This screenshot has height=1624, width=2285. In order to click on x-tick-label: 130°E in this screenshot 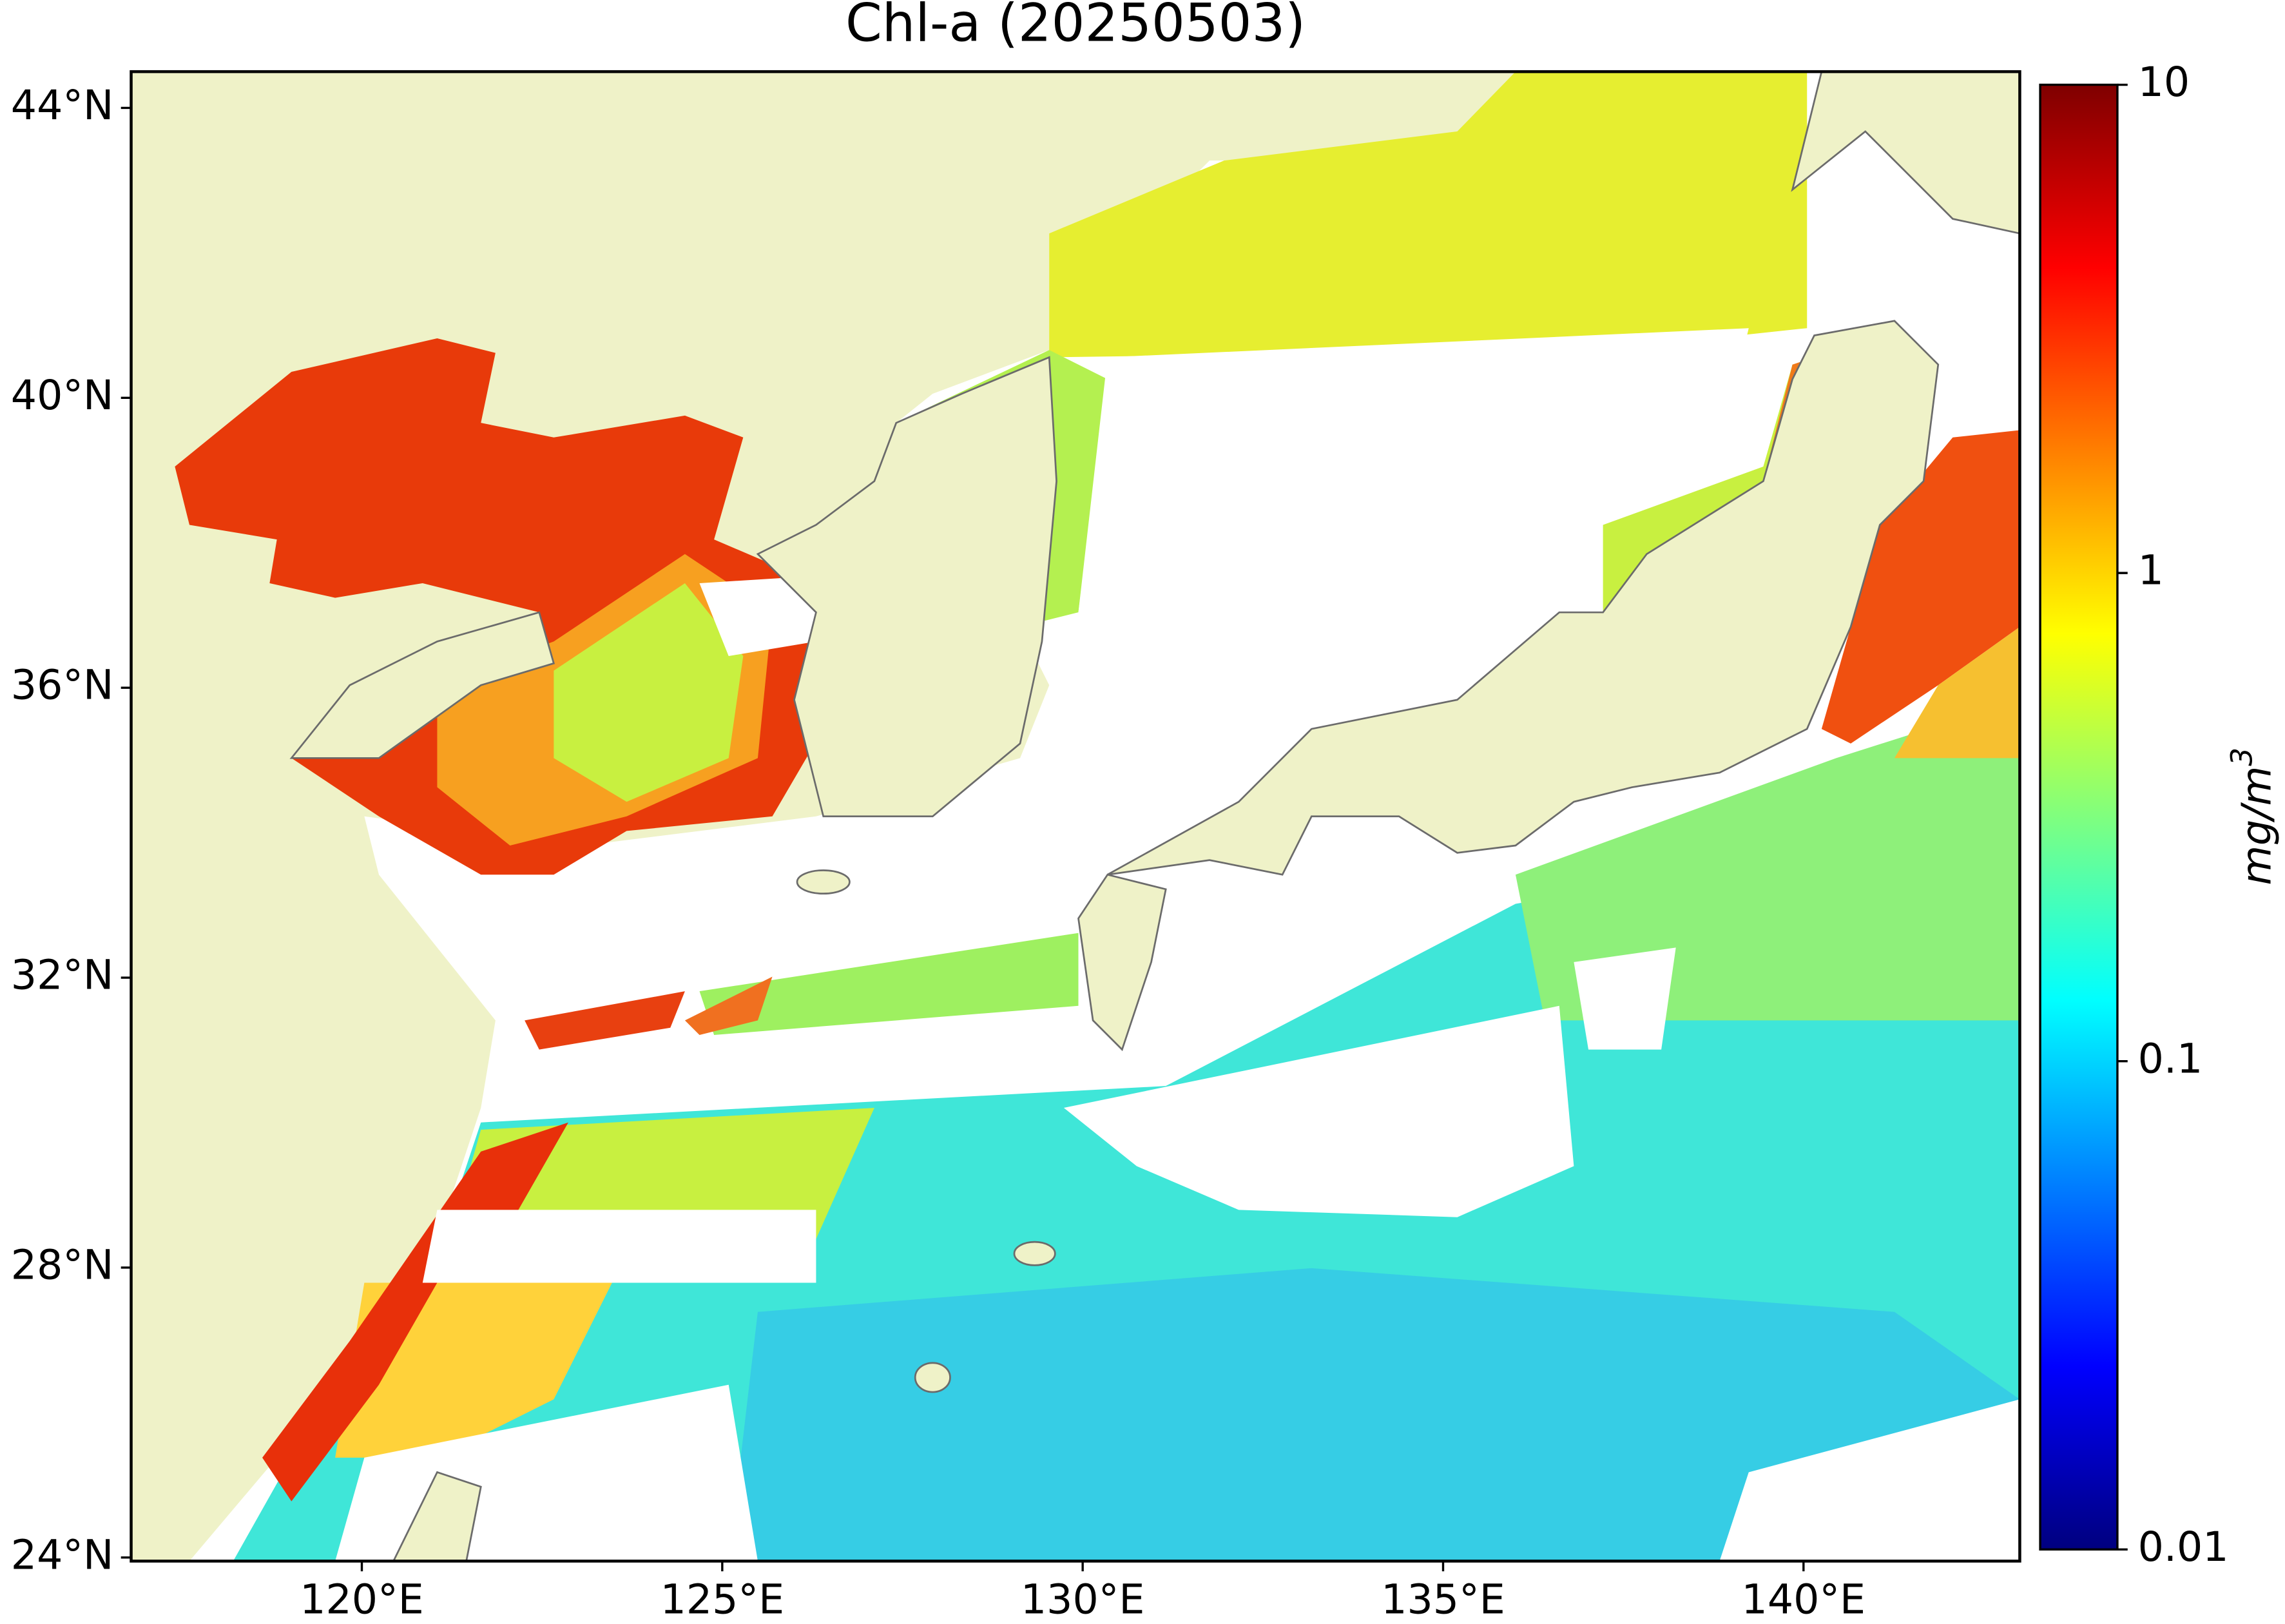, I will do `click(1083, 1599)`.